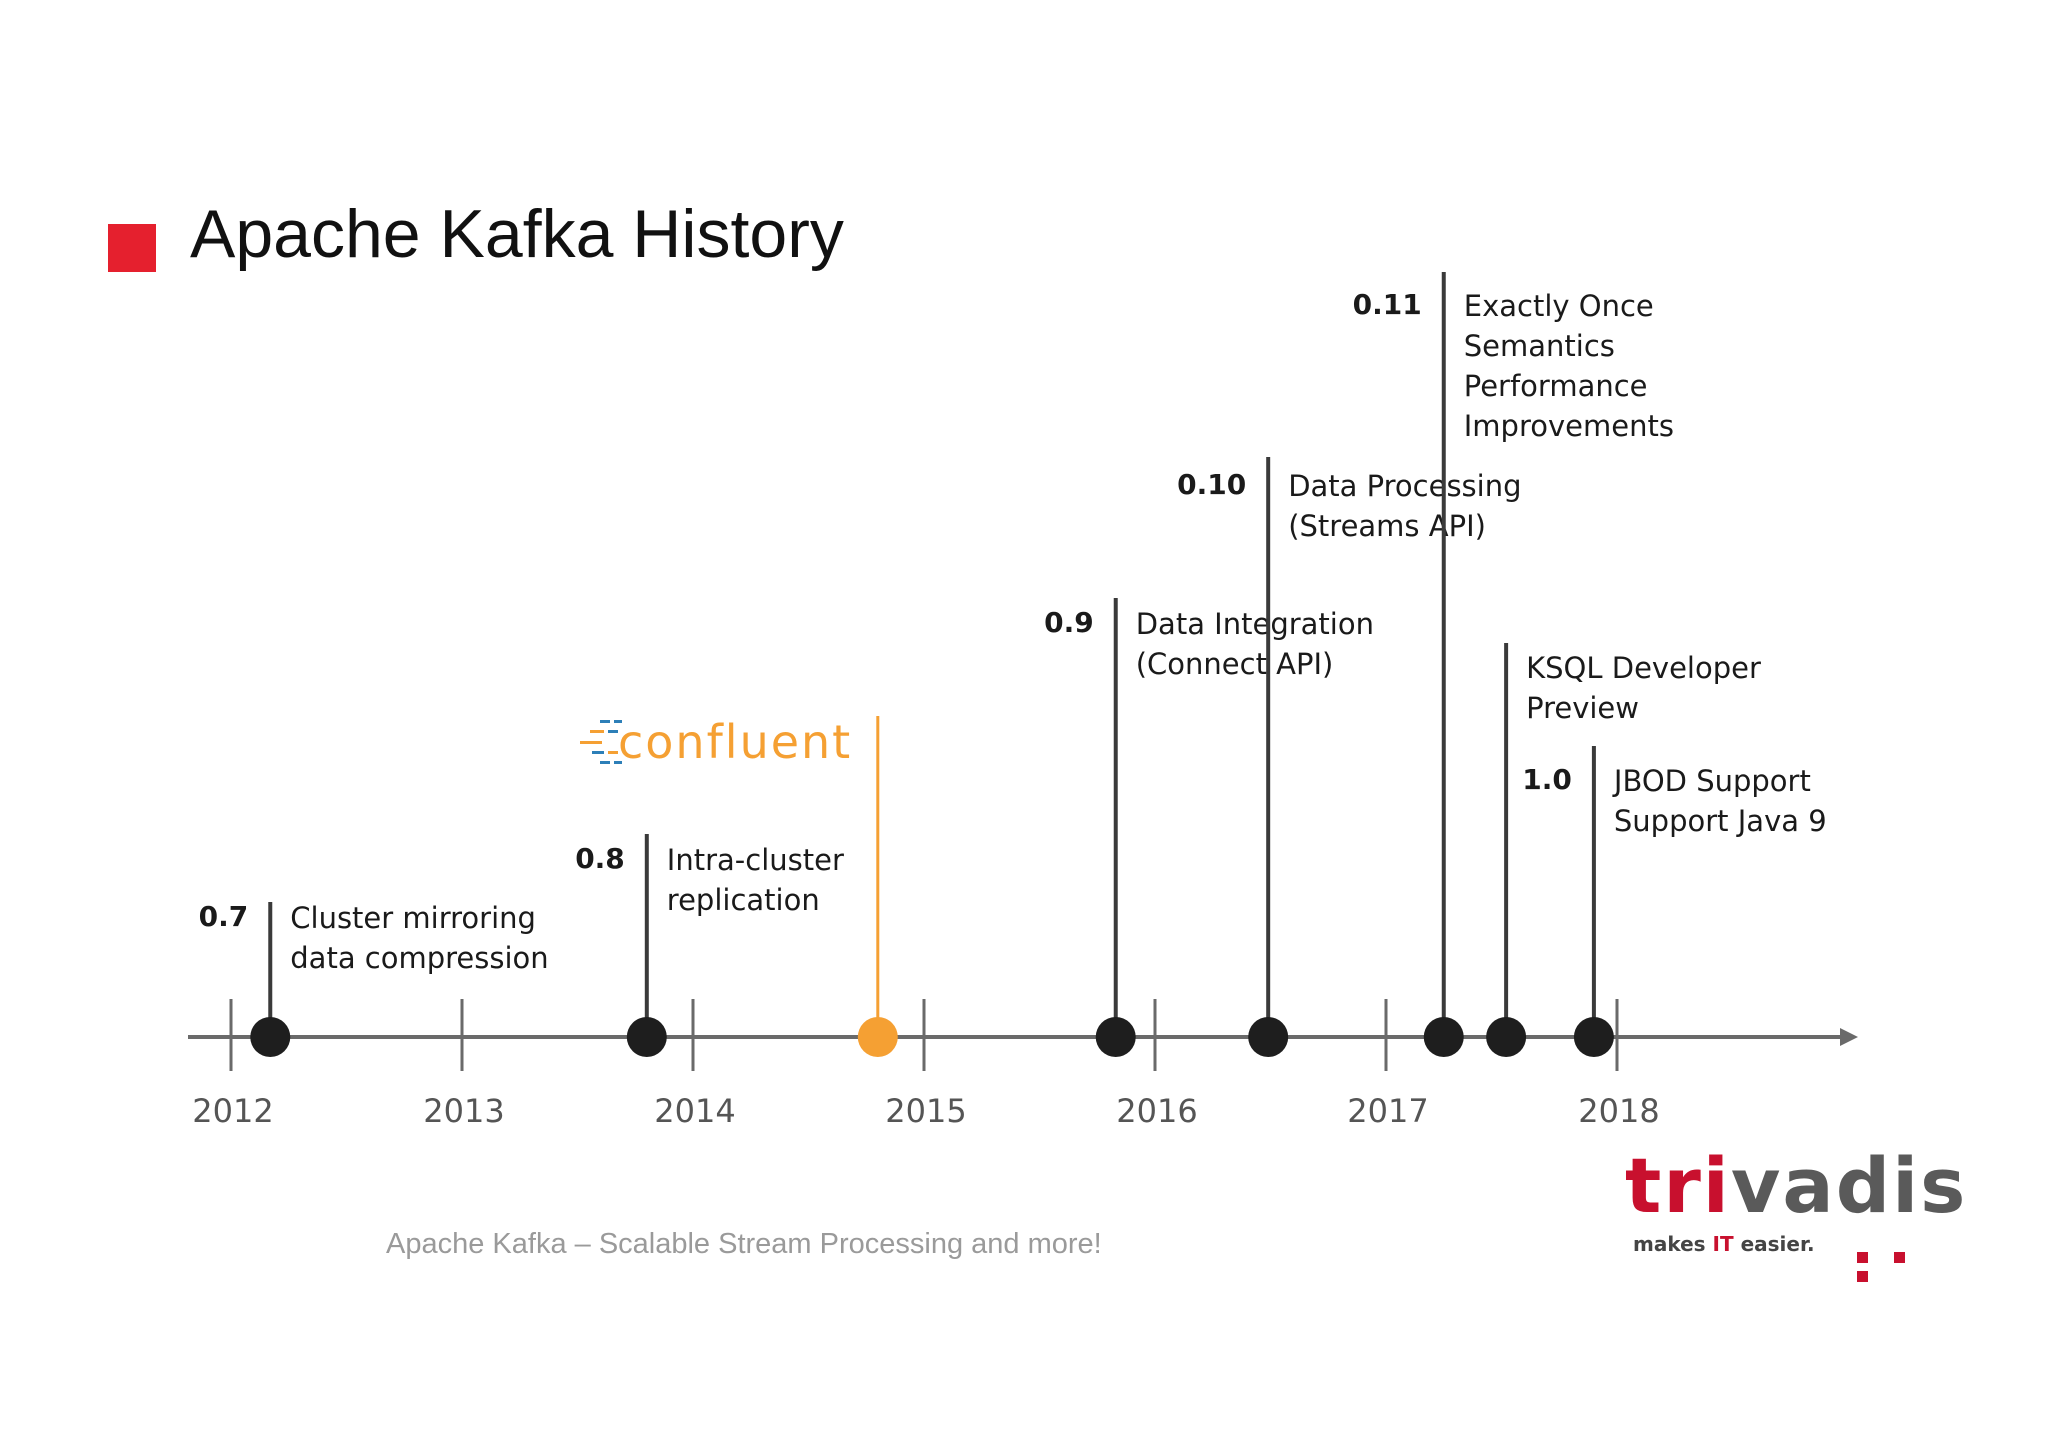 The width and height of the screenshot is (2048, 1447). I want to click on title-bullet, so click(132, 248).